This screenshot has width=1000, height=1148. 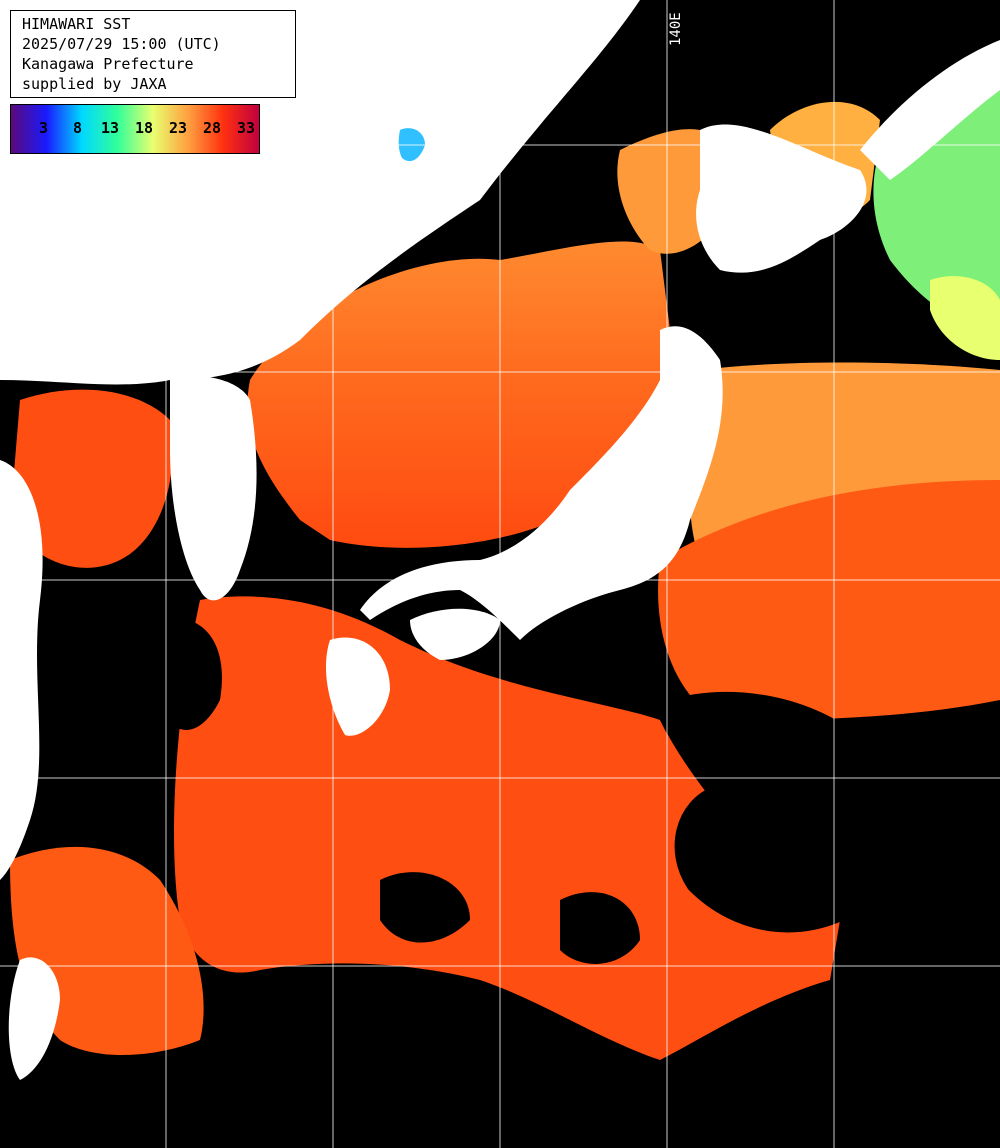 What do you see at coordinates (76, 24) in the screenshot?
I see `product-title: HIMAWARI SST` at bounding box center [76, 24].